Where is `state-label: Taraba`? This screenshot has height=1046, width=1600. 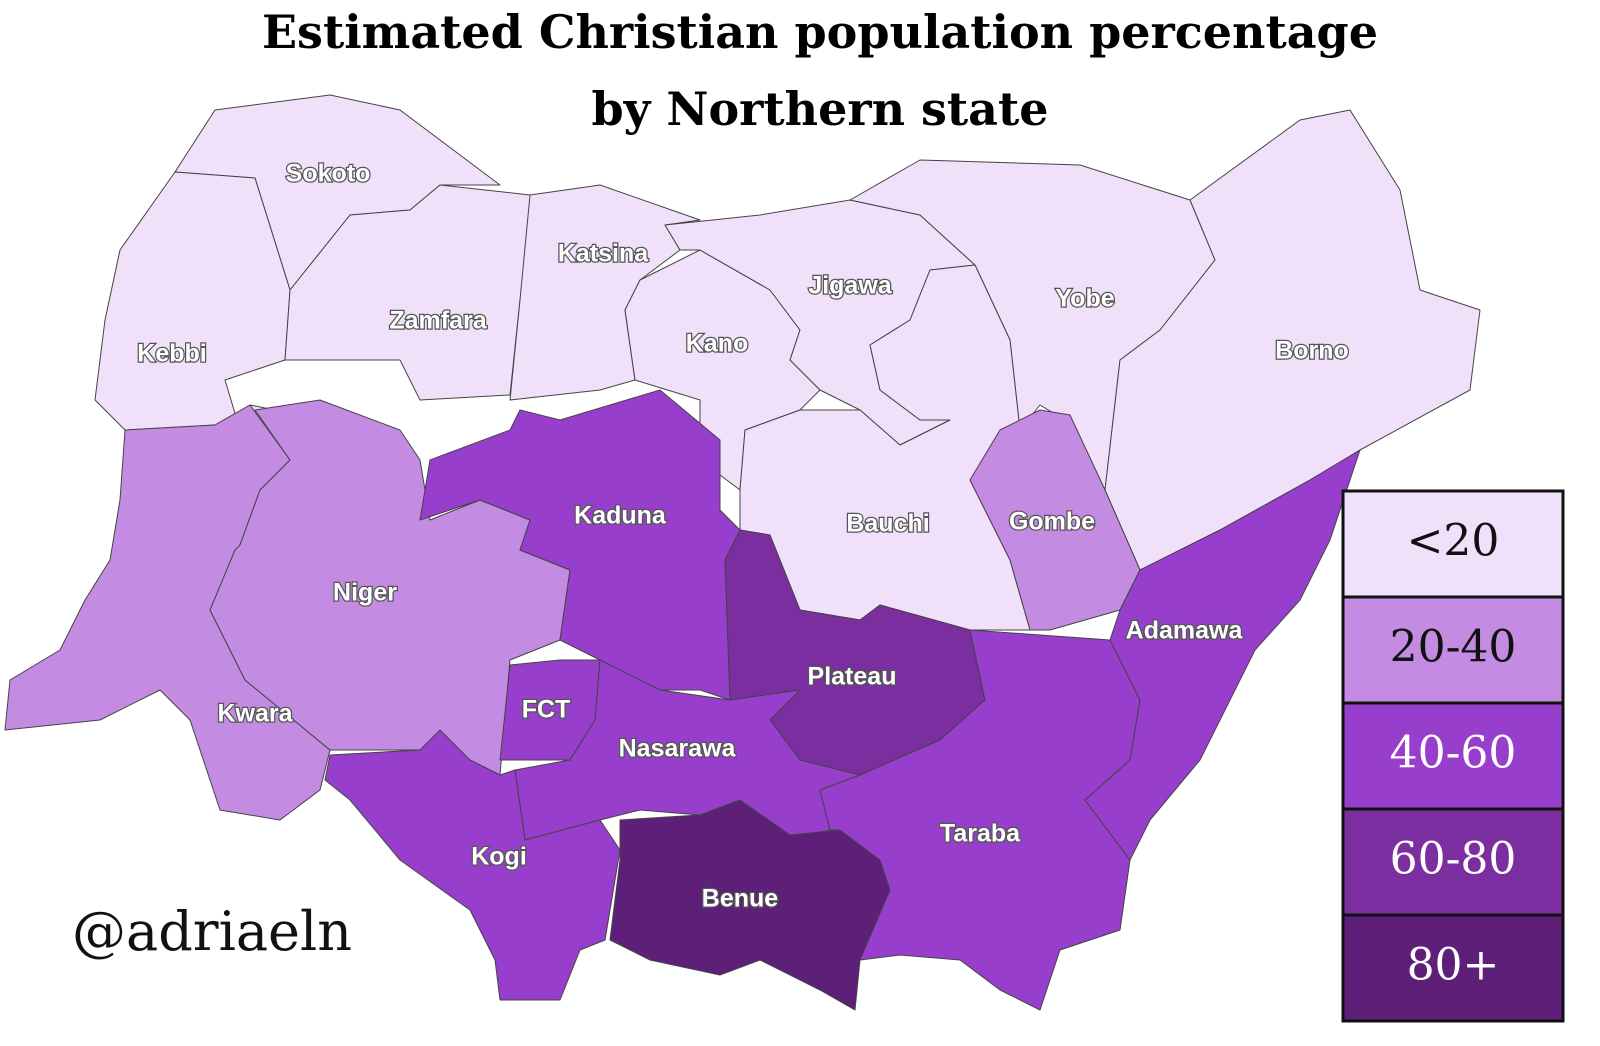 state-label: Taraba is located at coordinates (980, 834).